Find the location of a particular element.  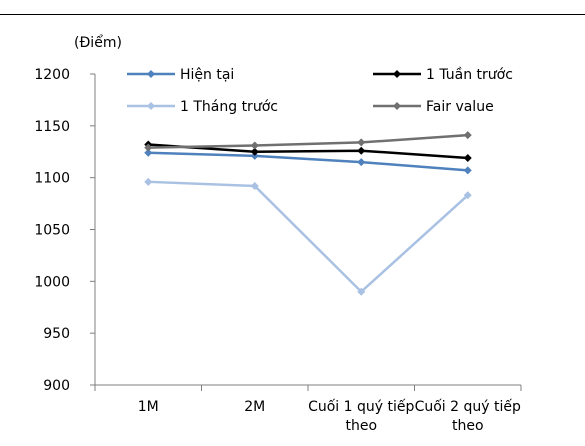

y-tick-label: 1100 is located at coordinates (52, 179).